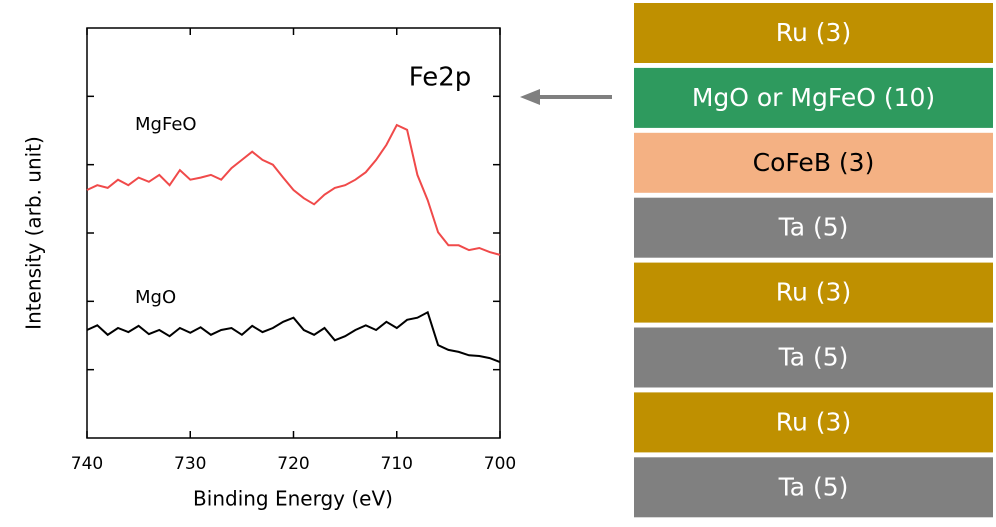 This screenshot has height=527, width=996. I want to click on series-label: MgFeO, so click(166, 124).